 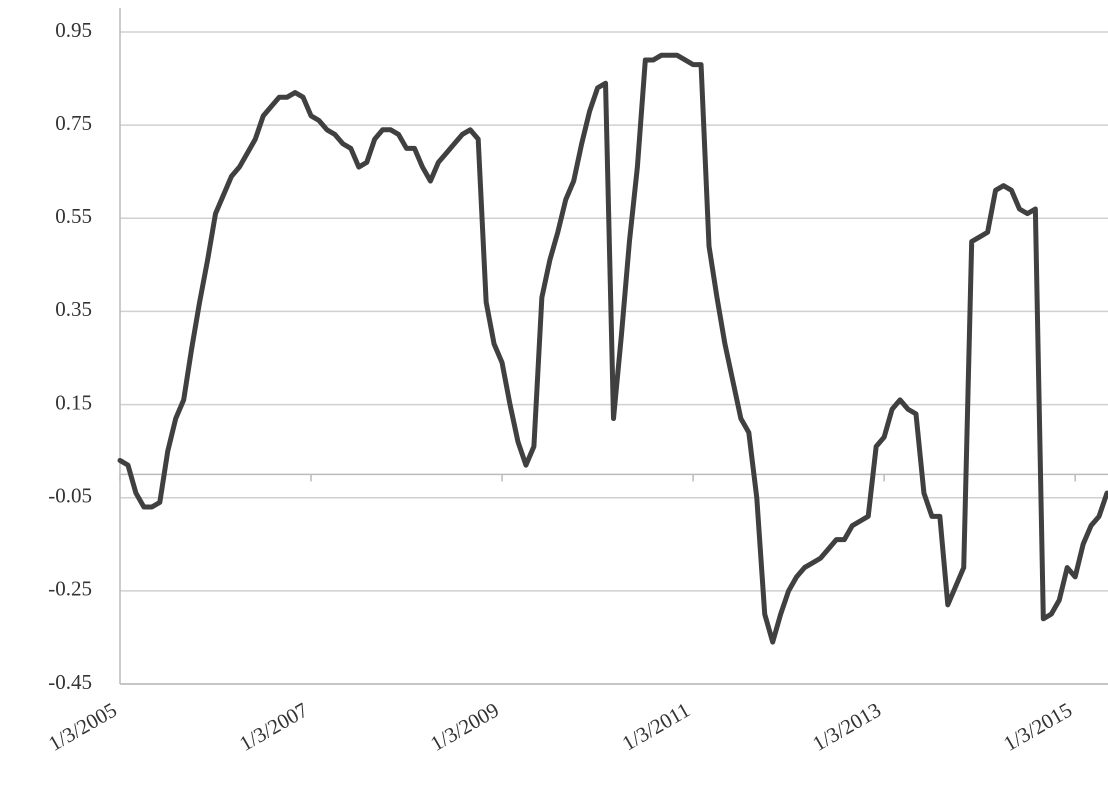 I want to click on y-tick-label: 0.55, so click(x=73, y=216).